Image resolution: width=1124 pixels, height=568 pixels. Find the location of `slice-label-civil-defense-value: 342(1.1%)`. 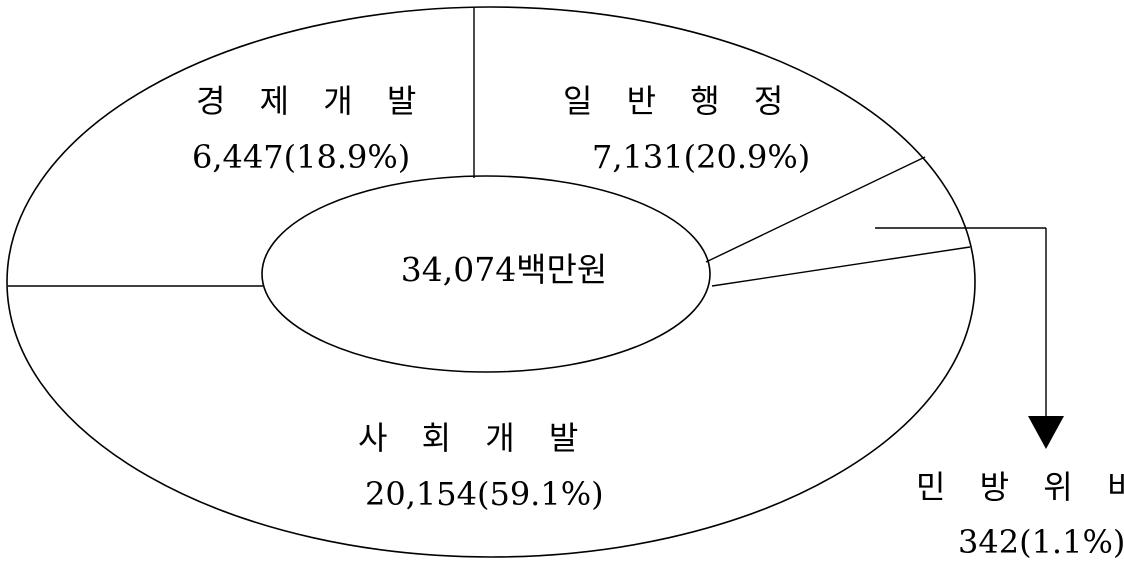

slice-label-civil-defense-value: 342(1.1%) is located at coordinates (1041, 542).